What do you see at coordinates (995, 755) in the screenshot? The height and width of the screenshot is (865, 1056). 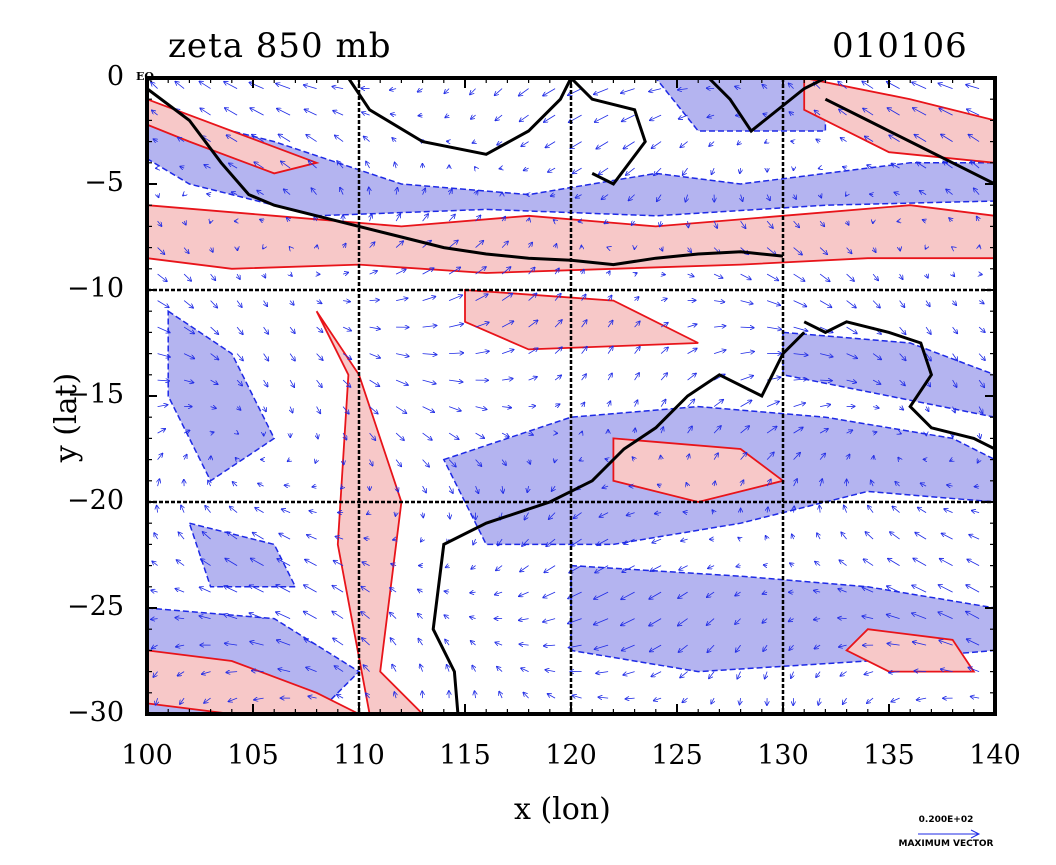 I see `x-tick-label: 140` at bounding box center [995, 755].